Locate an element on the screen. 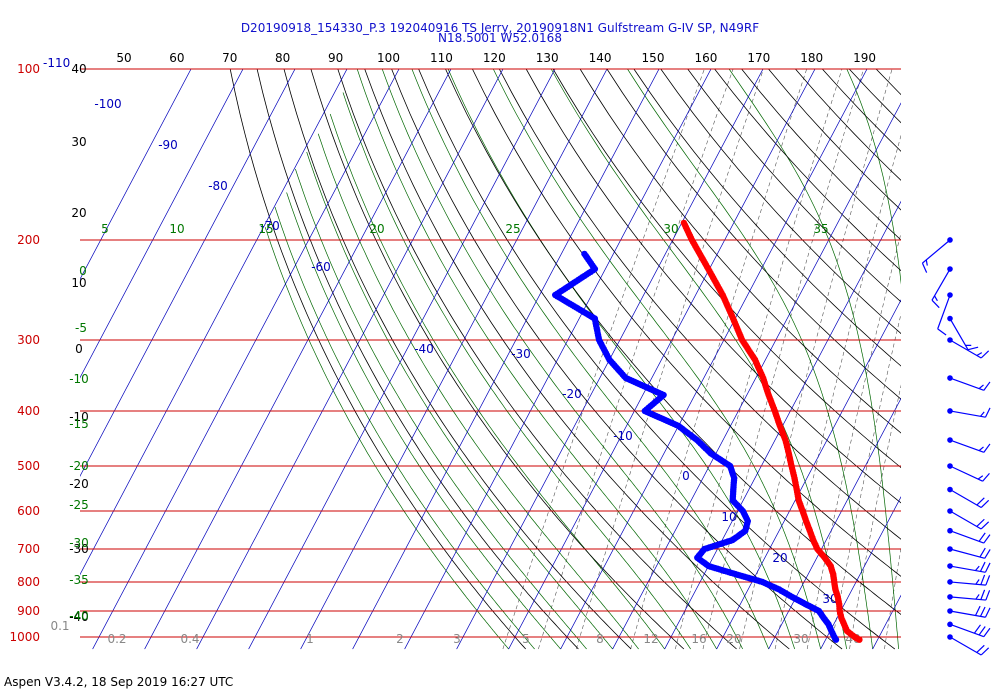 The width and height of the screenshot is (1000, 700). moist-adiabat-label: -5 is located at coordinates (81, 328).